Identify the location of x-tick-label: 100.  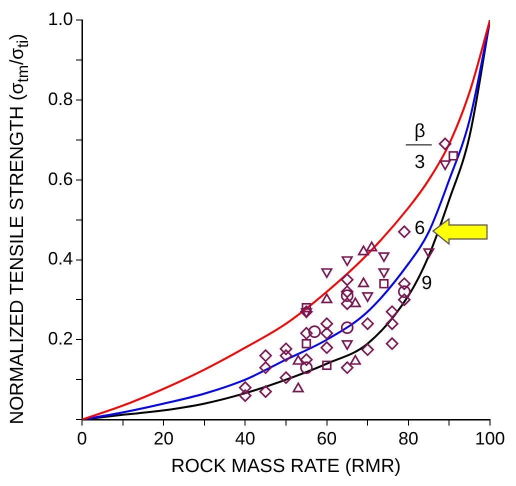
(490, 438).